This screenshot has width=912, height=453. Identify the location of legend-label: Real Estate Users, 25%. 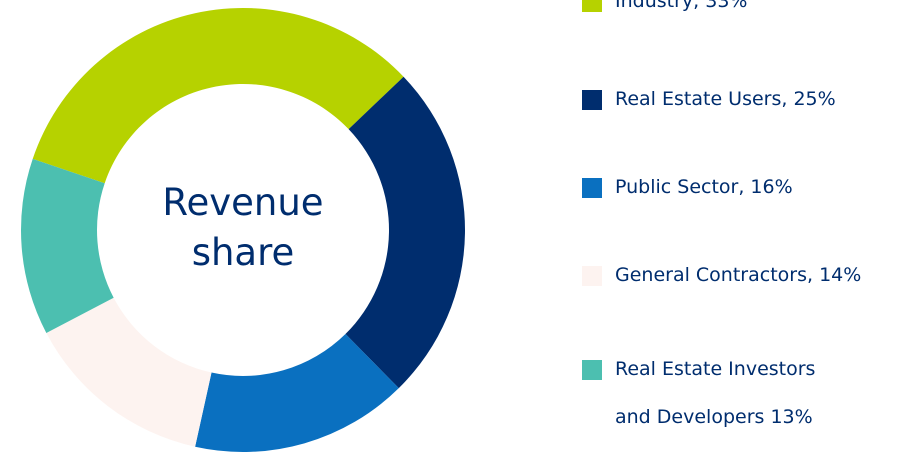
(725, 99).